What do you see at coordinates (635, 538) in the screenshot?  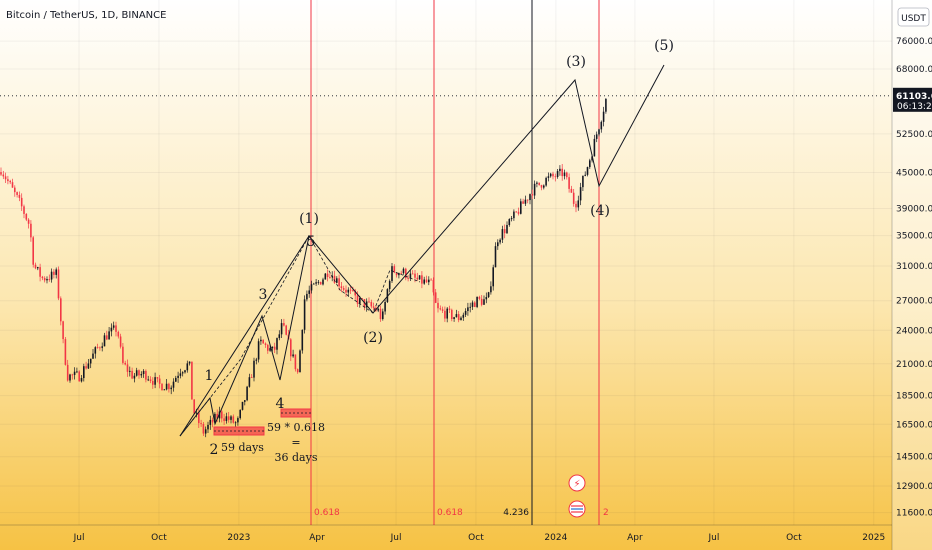 I see `time-tick-label: Apr` at bounding box center [635, 538].